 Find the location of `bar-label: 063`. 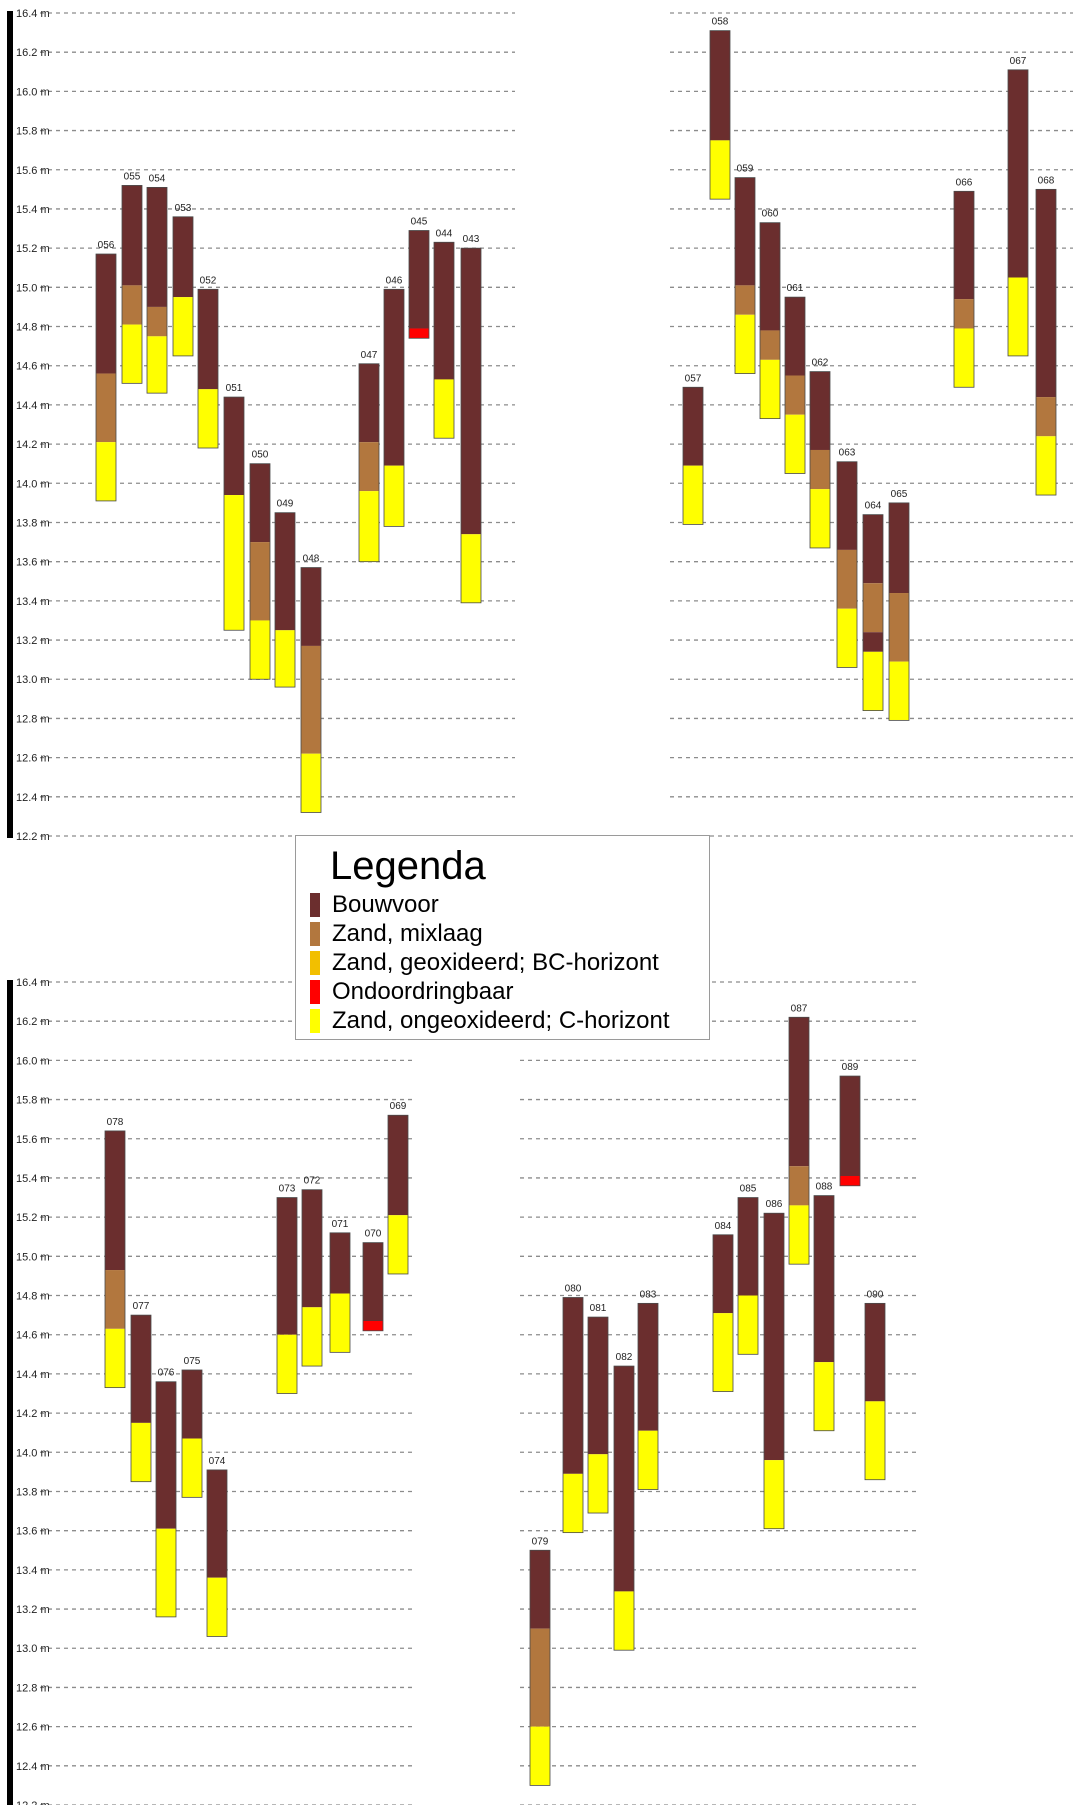

bar-label: 063 is located at coordinates (847, 453).